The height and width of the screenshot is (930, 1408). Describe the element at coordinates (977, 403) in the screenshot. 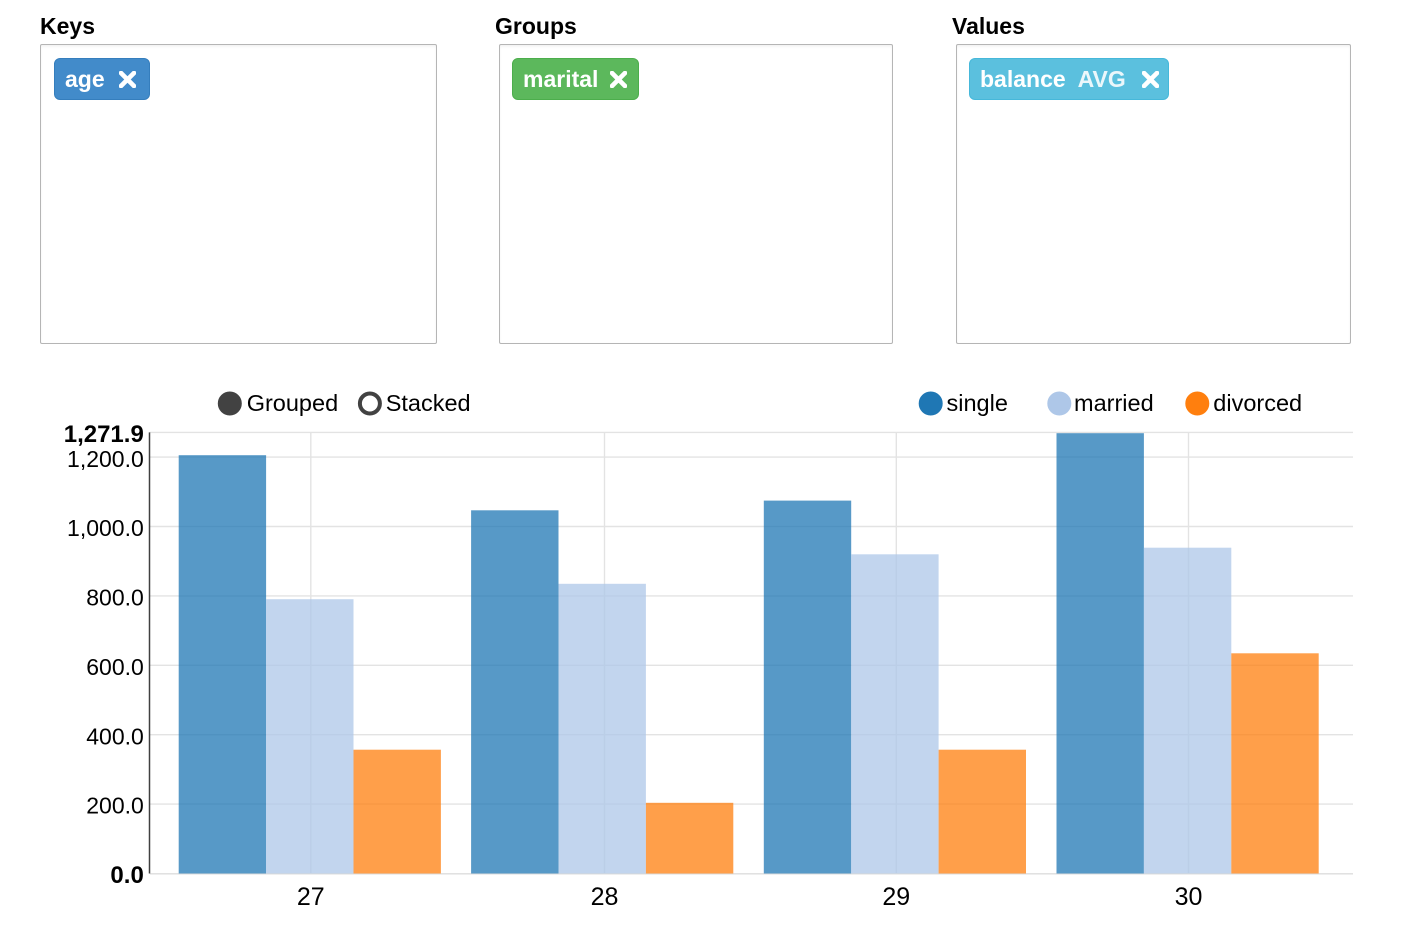

I see `svg-text: single` at that location.